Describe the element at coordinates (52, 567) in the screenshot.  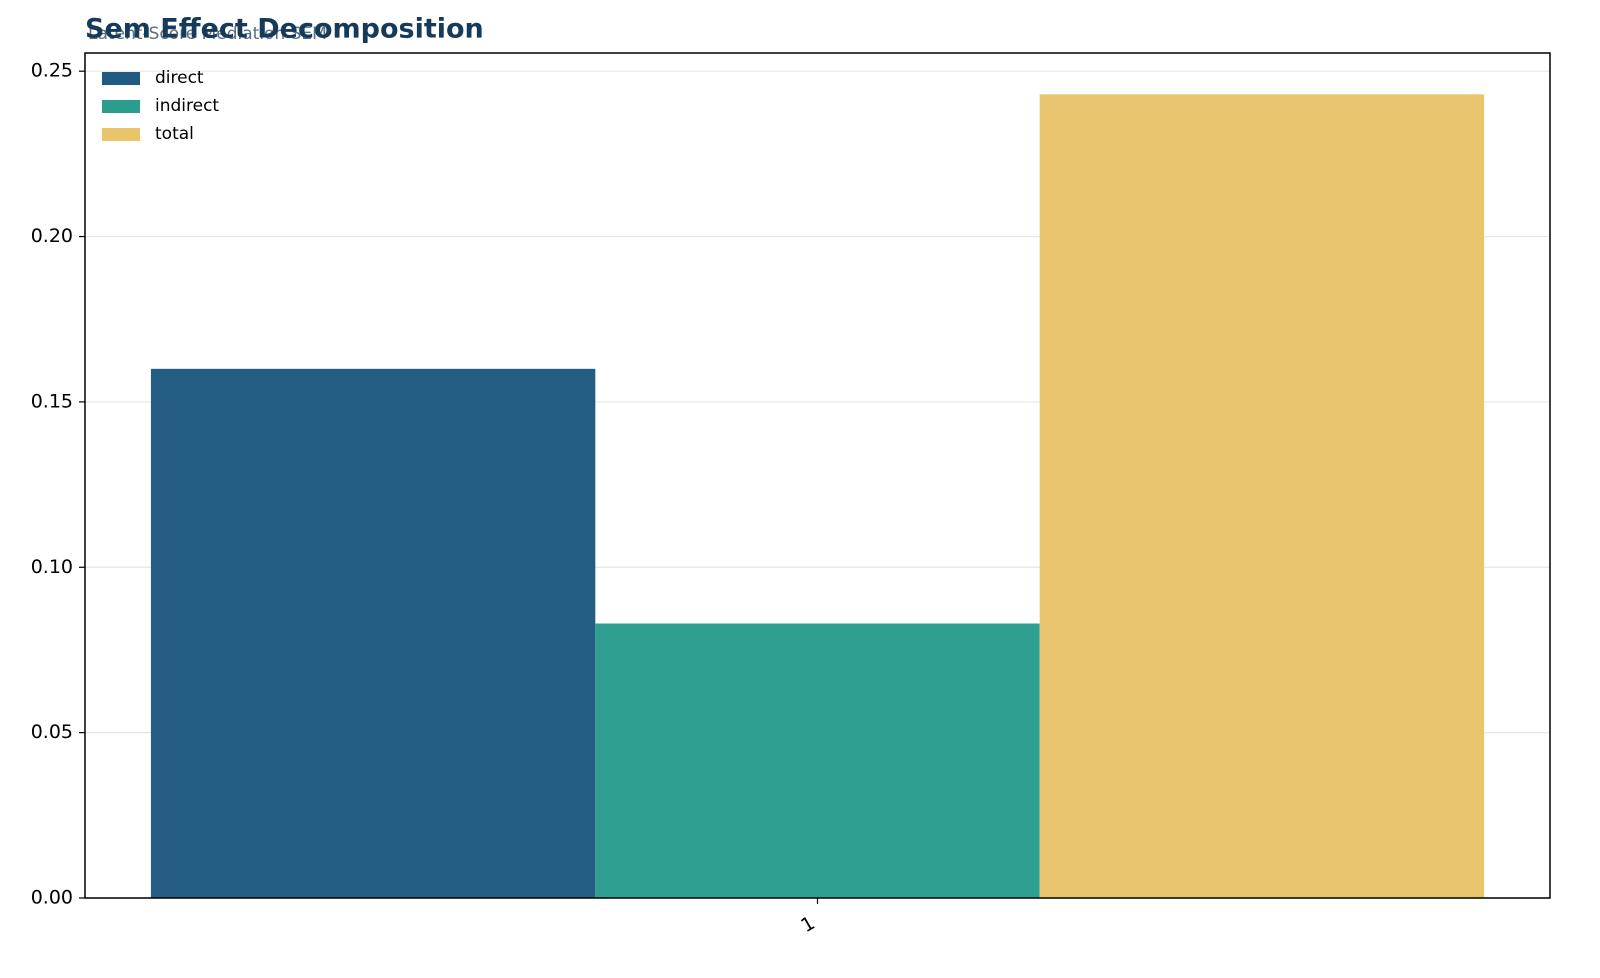
I see `y-tick-label: 0.10` at that location.